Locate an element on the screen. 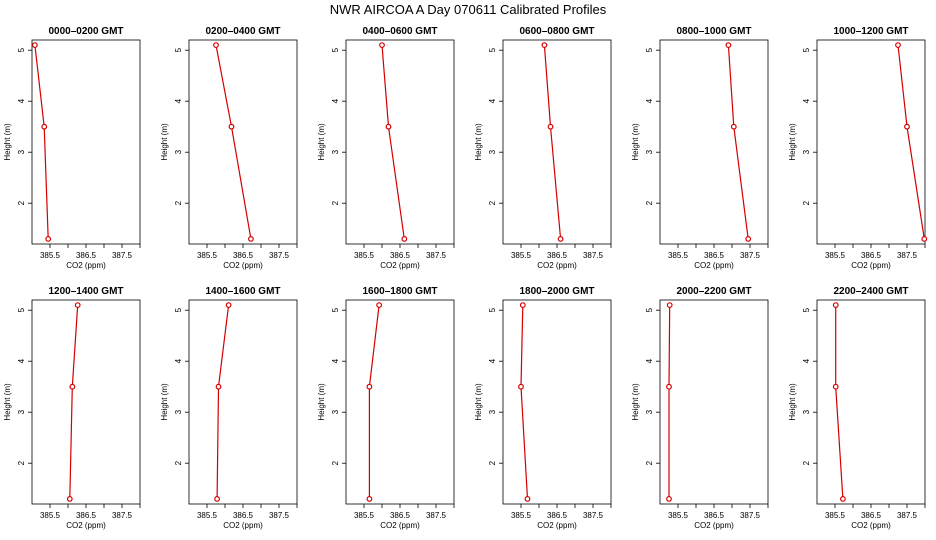  panel-title: 1600–1800 GMT is located at coordinates (399, 291).